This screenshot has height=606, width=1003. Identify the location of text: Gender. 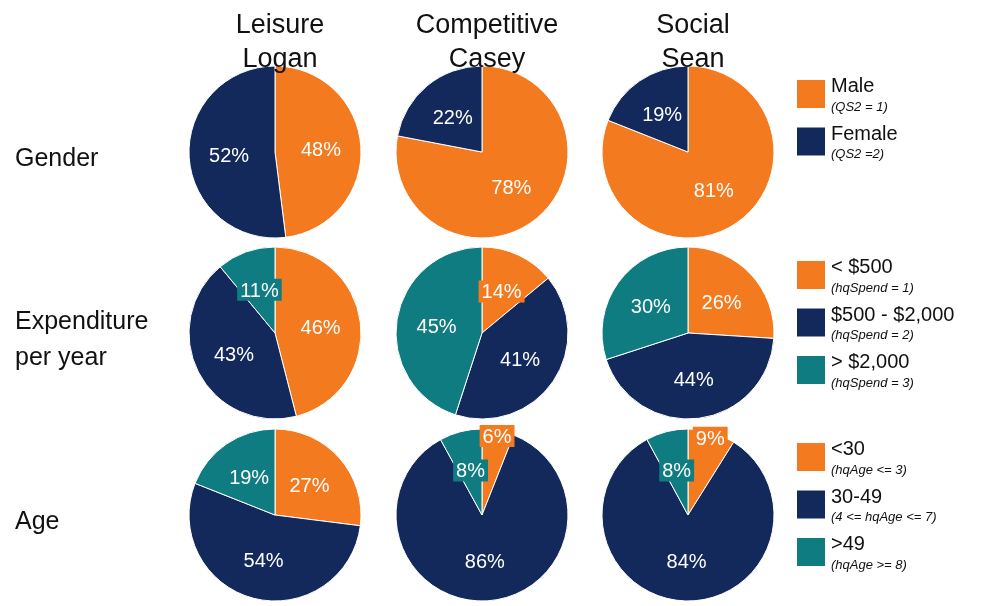
(57, 157).